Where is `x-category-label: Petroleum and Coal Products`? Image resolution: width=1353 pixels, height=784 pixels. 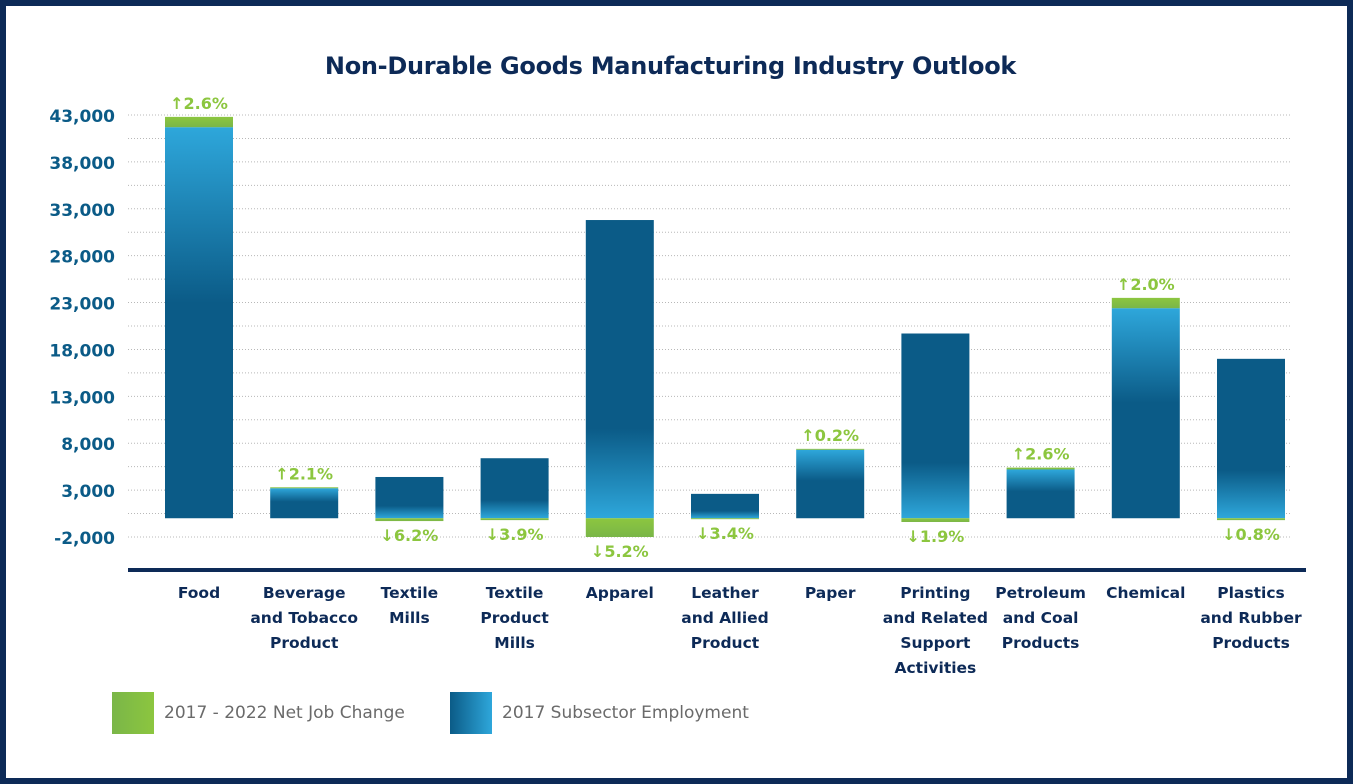 x-category-label: Petroleum and Coal Products is located at coordinates (1040, 618).